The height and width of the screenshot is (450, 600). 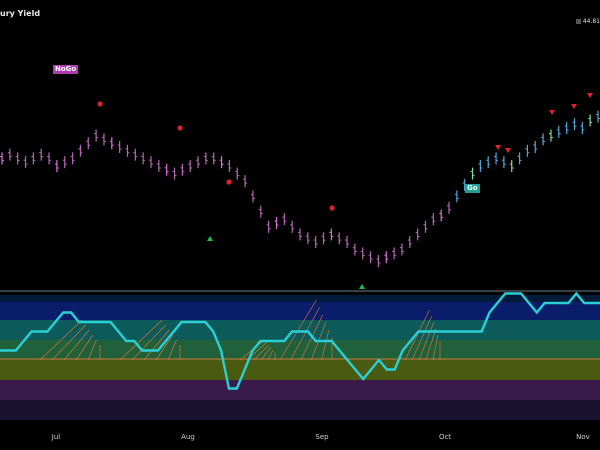 I want to click on go-label: Go, so click(x=472, y=188).